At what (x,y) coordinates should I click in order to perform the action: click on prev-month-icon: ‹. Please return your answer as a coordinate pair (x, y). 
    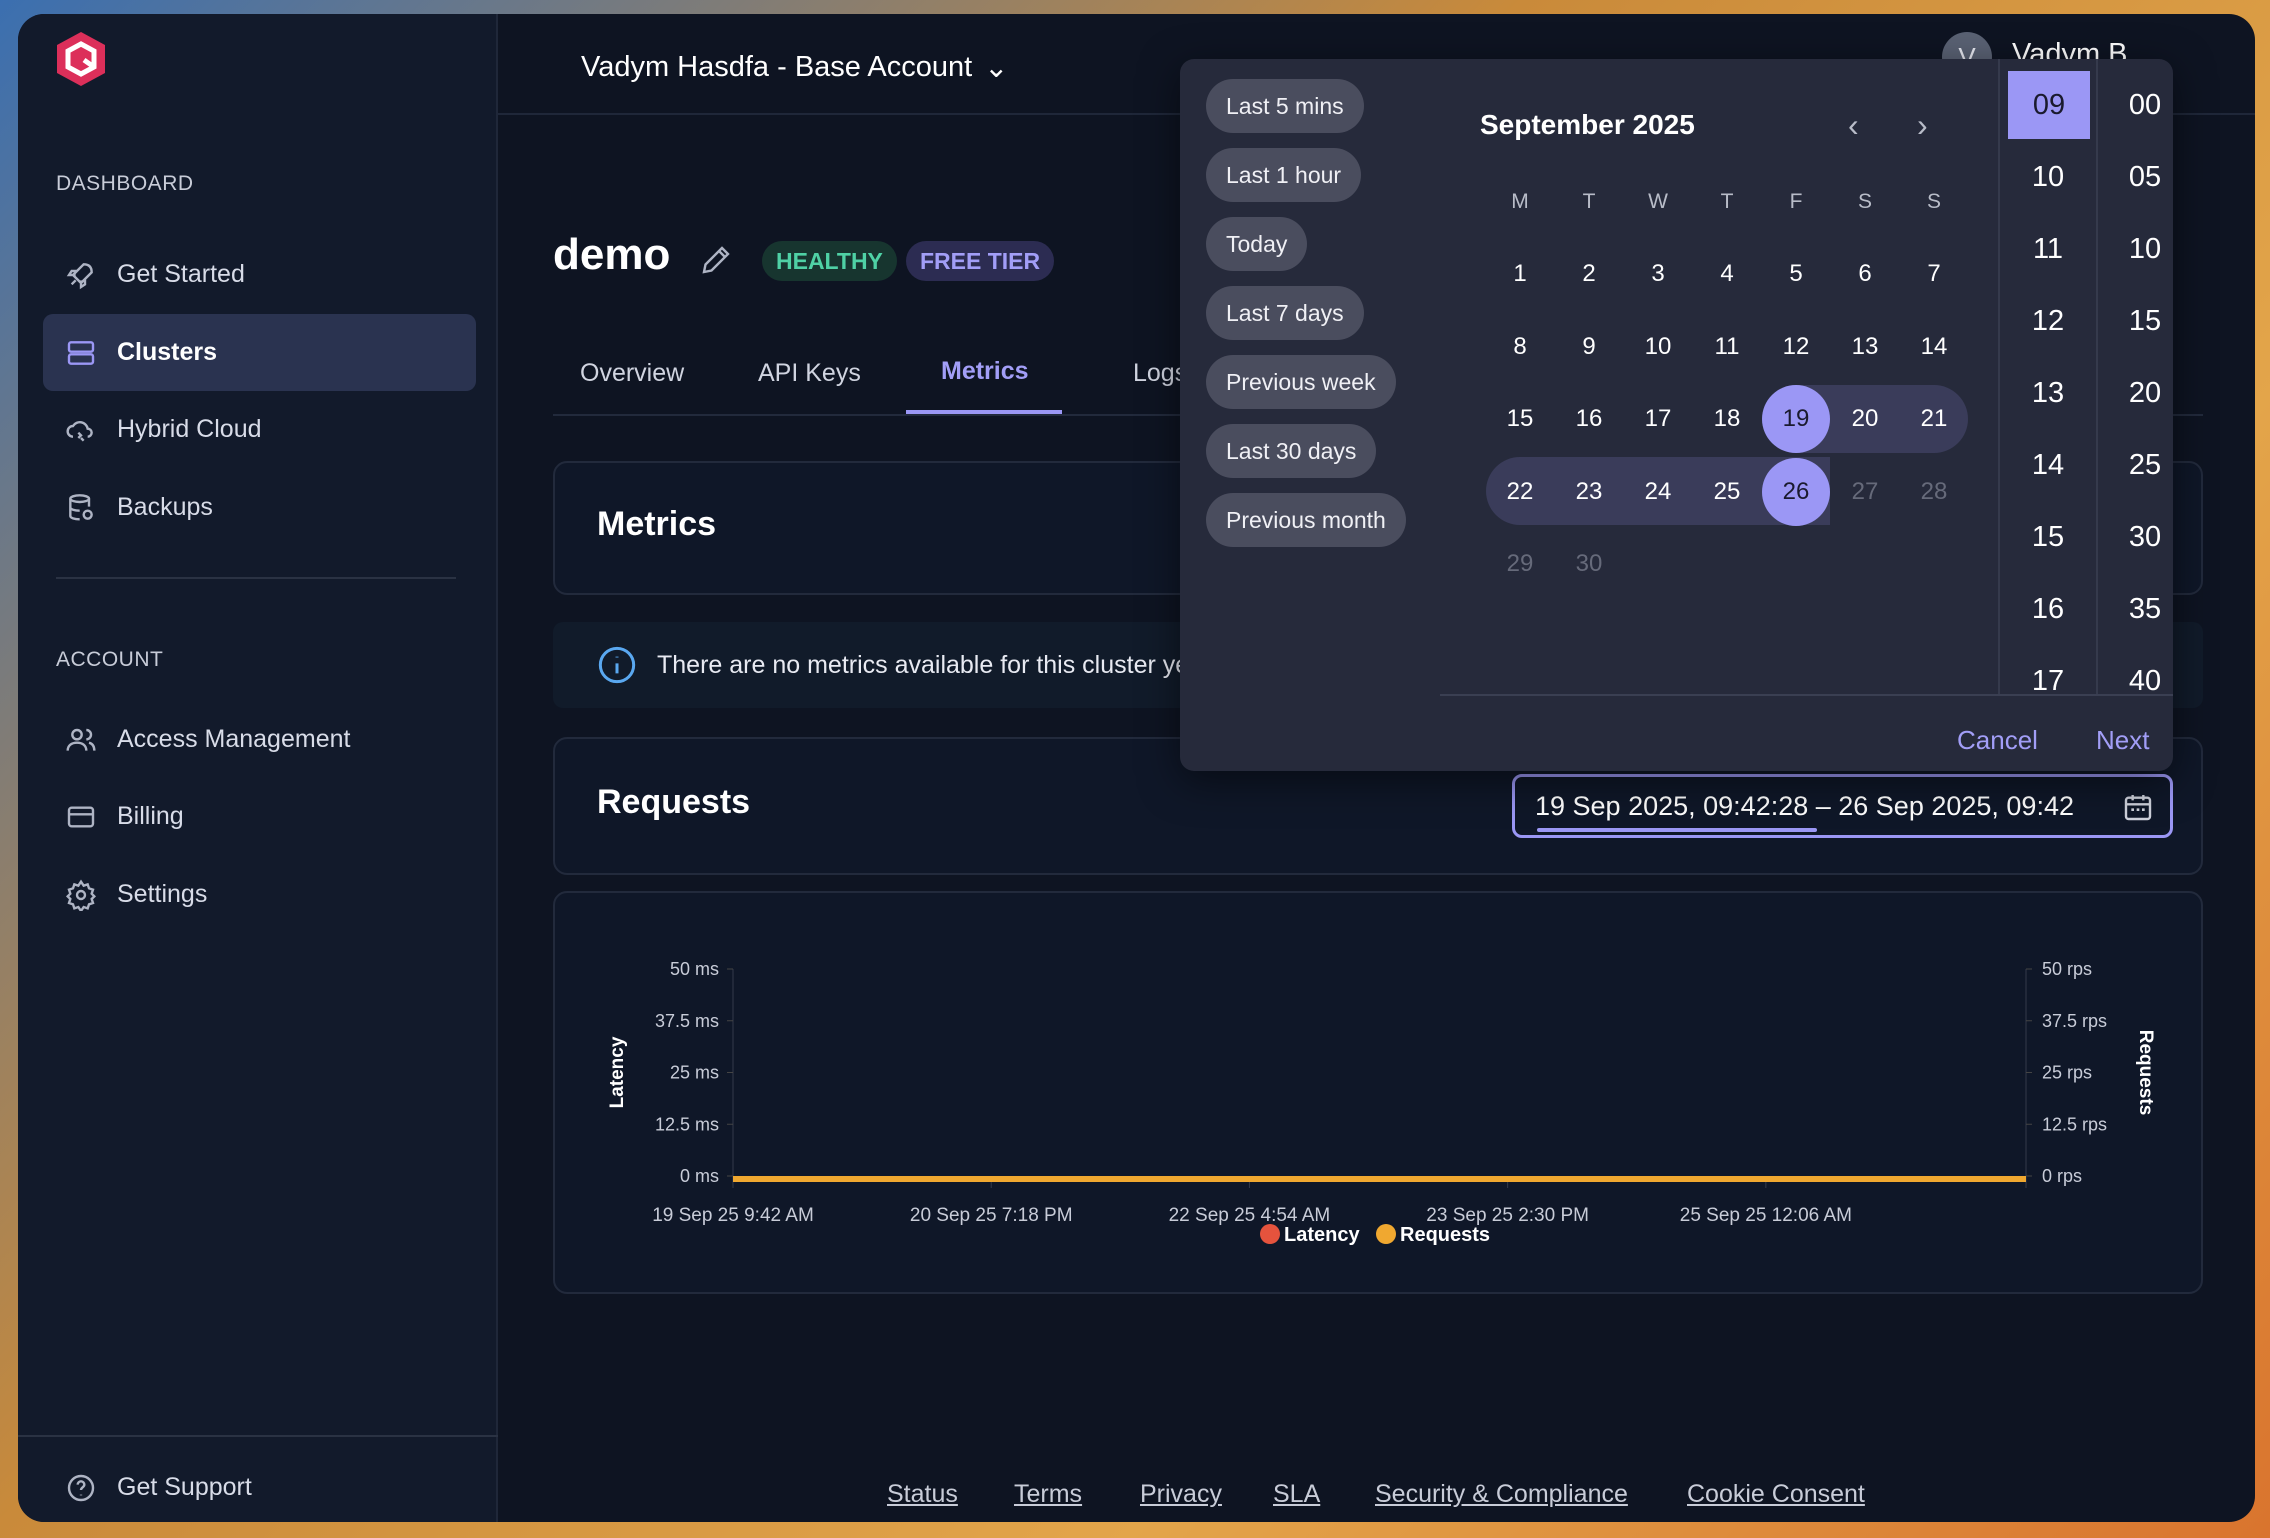
    Looking at the image, I should click on (1853, 125).